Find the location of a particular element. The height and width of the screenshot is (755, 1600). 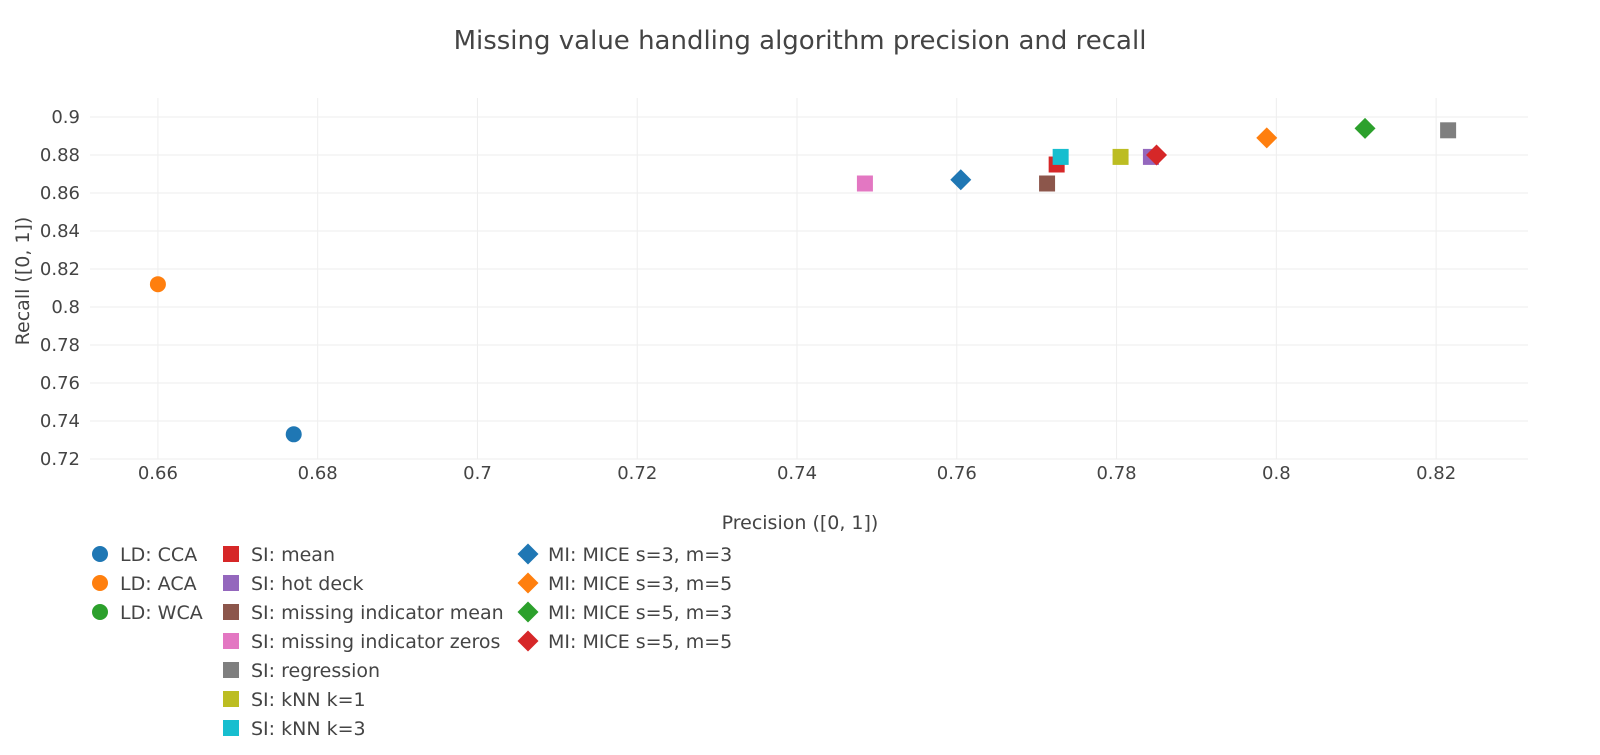

legend-label: LD: CCA is located at coordinates (158, 555).